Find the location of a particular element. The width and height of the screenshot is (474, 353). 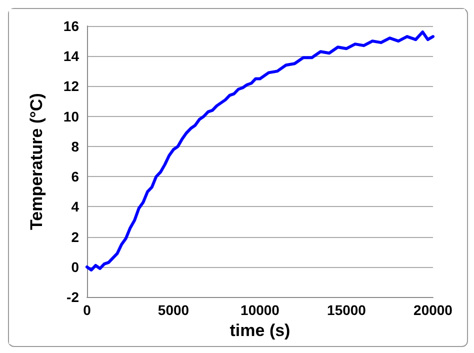

x-tick-label: 10000 is located at coordinates (260, 310).